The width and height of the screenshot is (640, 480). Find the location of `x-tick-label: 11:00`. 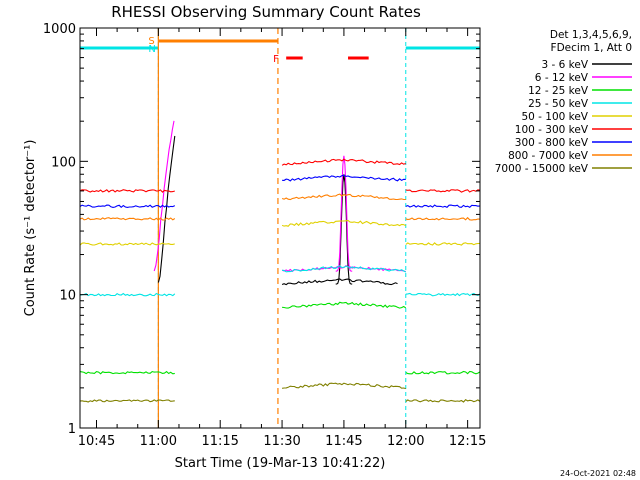

x-tick-label: 11:00 is located at coordinates (158, 441).